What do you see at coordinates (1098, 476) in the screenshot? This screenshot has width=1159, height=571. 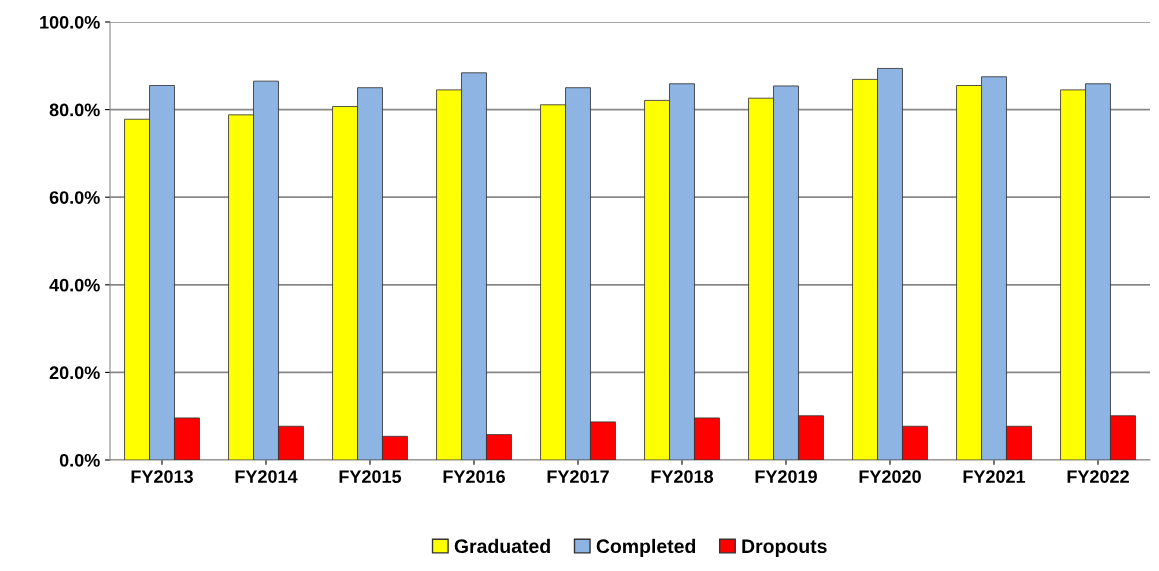 I see `x-tick-label: FY2022` at bounding box center [1098, 476].